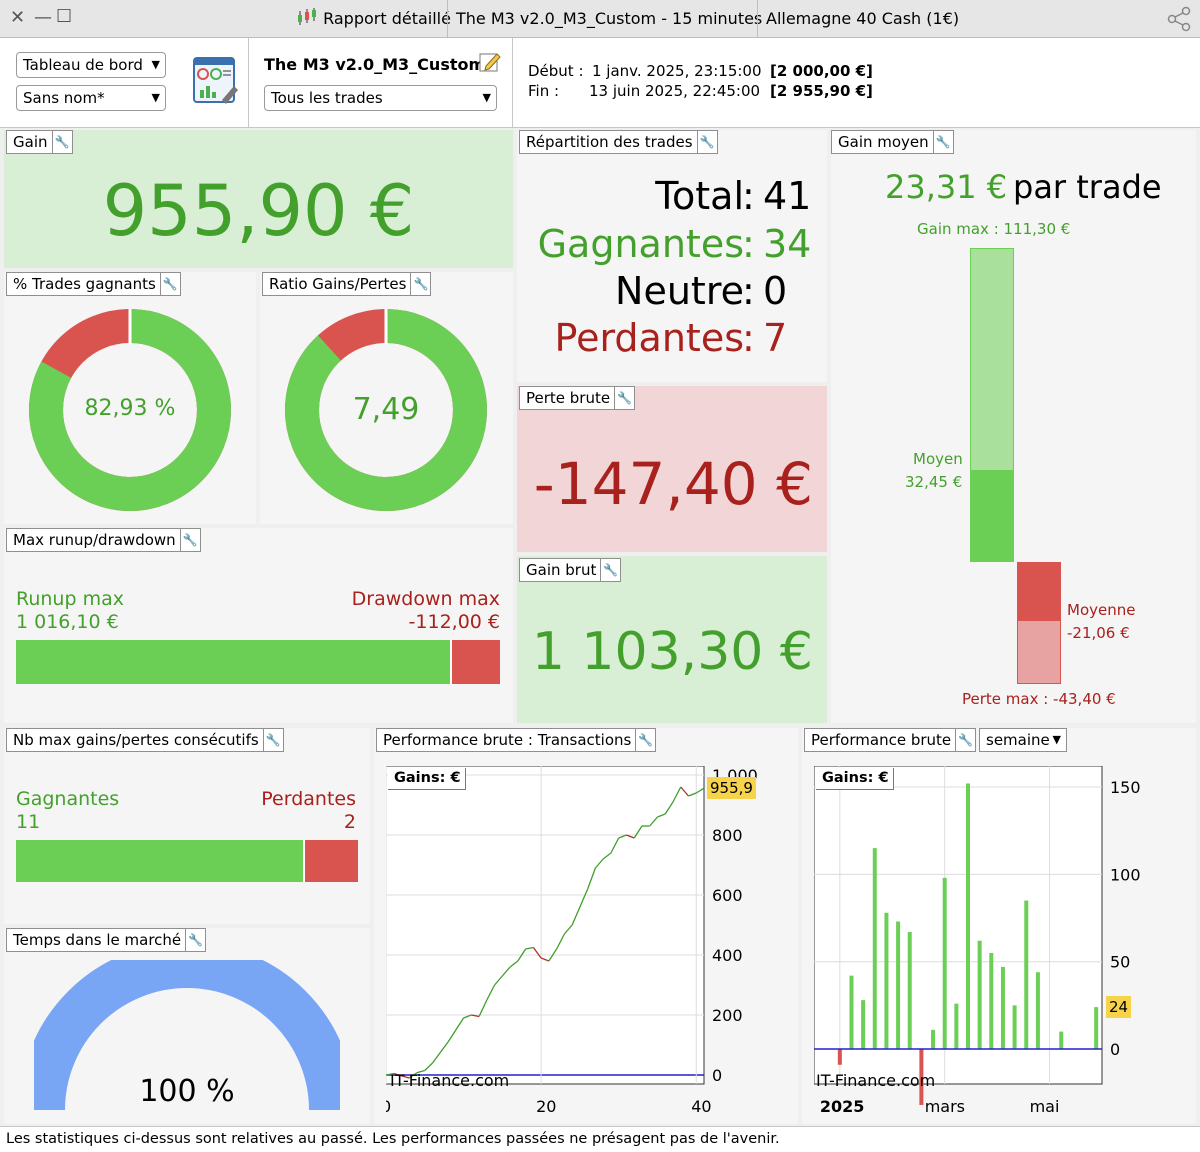  I want to click on loss-label: Perdantes, so click(649, 338).